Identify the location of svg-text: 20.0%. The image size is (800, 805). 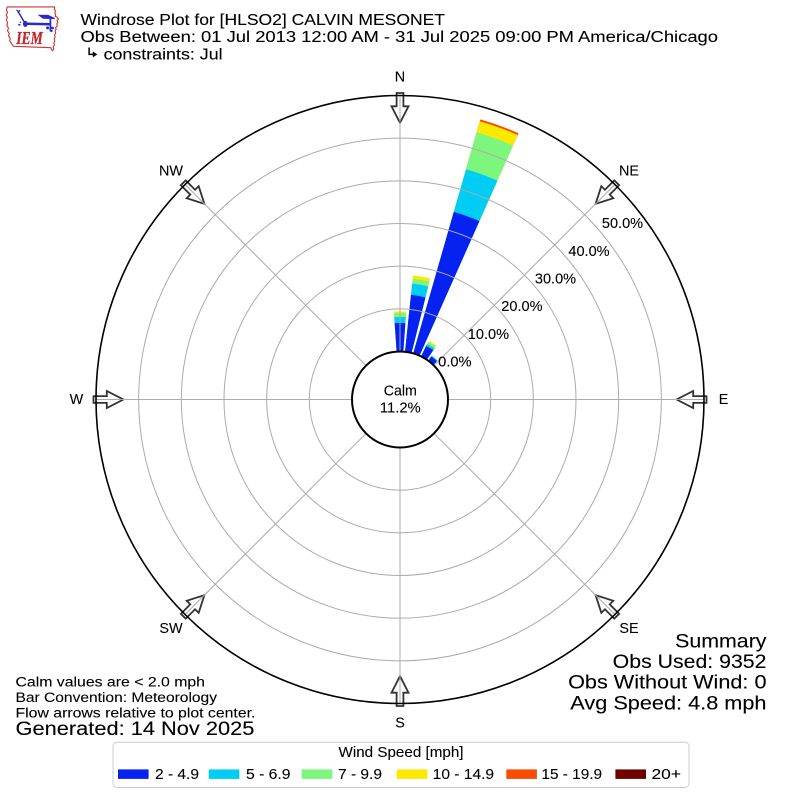
(521, 307).